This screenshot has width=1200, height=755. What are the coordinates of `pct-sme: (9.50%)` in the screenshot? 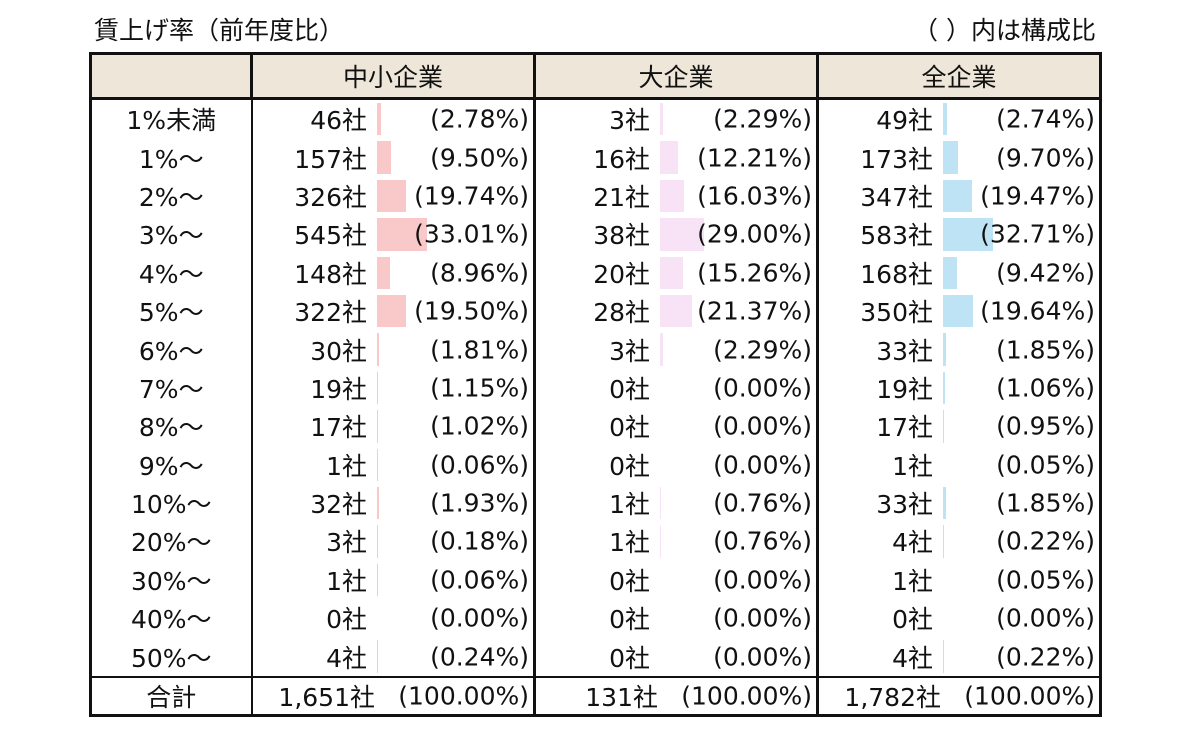 It's located at (479, 158).